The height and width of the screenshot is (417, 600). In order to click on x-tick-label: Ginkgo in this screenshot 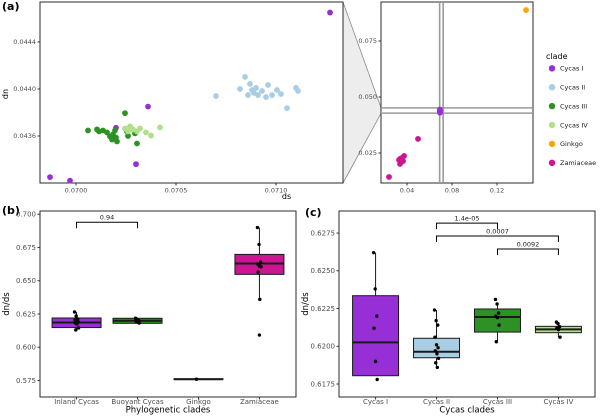, I will do `click(198, 402)`.